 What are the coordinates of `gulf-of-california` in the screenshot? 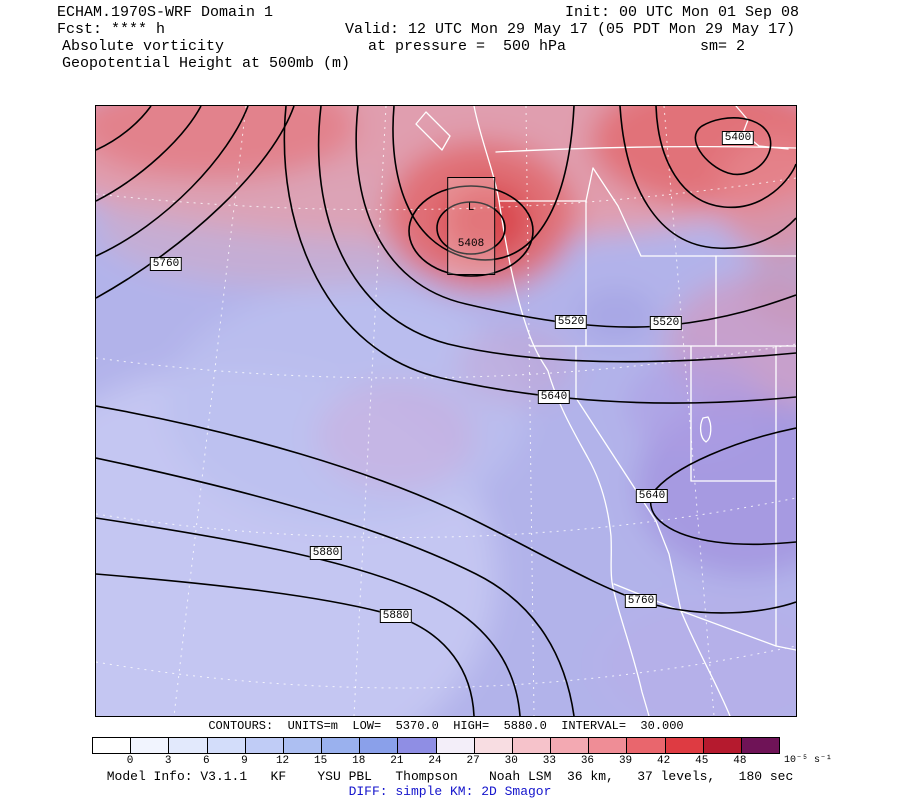 It's located at (705, 663).